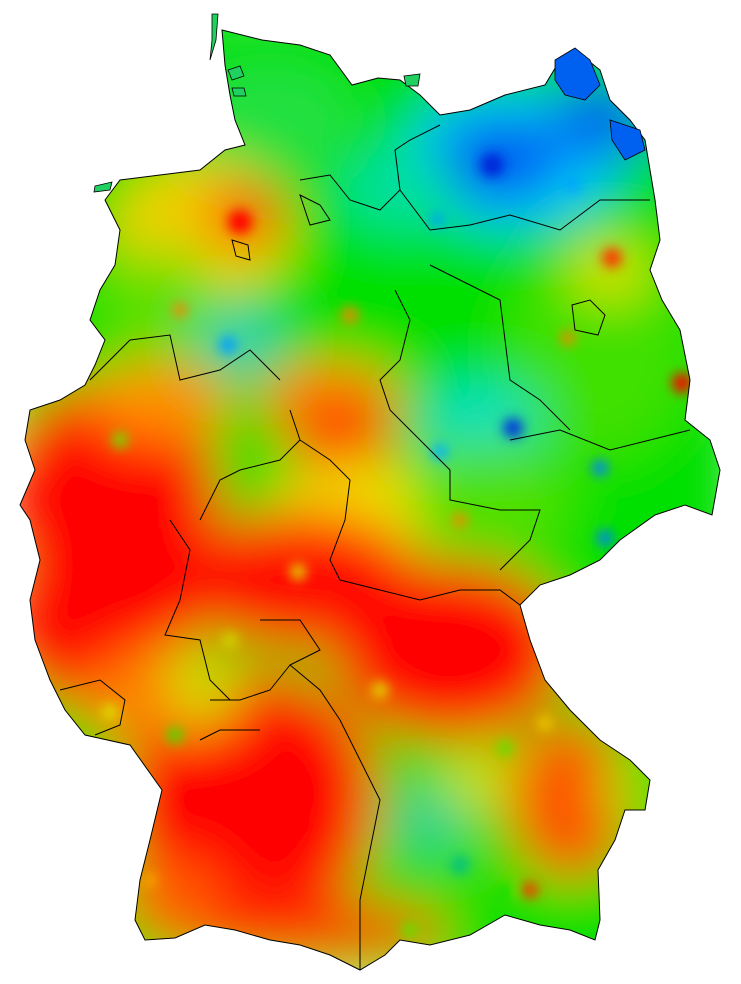 Image resolution: width=741 pixels, height=984 pixels. Describe the element at coordinates (257, 103) in the screenshot. I see `north-sea-islands` at that location.